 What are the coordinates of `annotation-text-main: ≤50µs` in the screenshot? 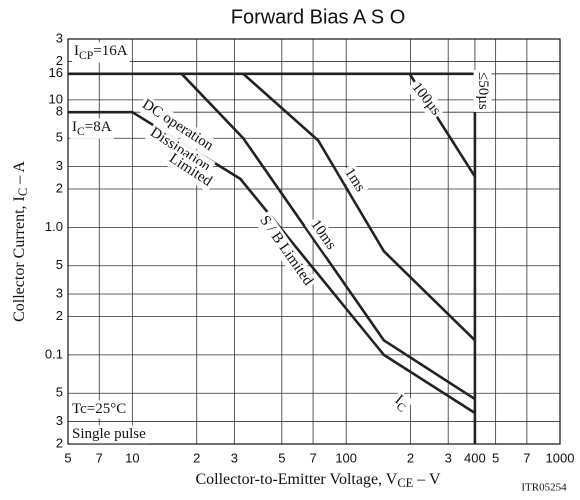 It's located at (483, 91).